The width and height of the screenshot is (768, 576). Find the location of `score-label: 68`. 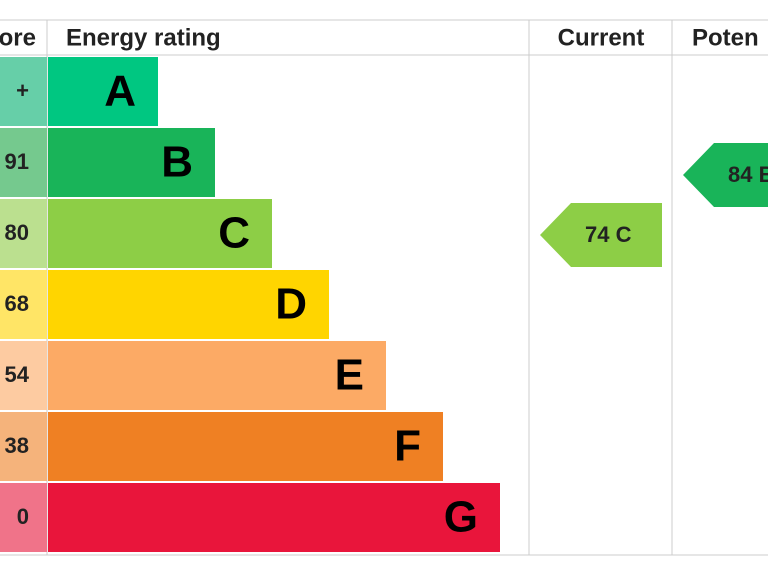

score-label: 68 is located at coordinates (17, 303).